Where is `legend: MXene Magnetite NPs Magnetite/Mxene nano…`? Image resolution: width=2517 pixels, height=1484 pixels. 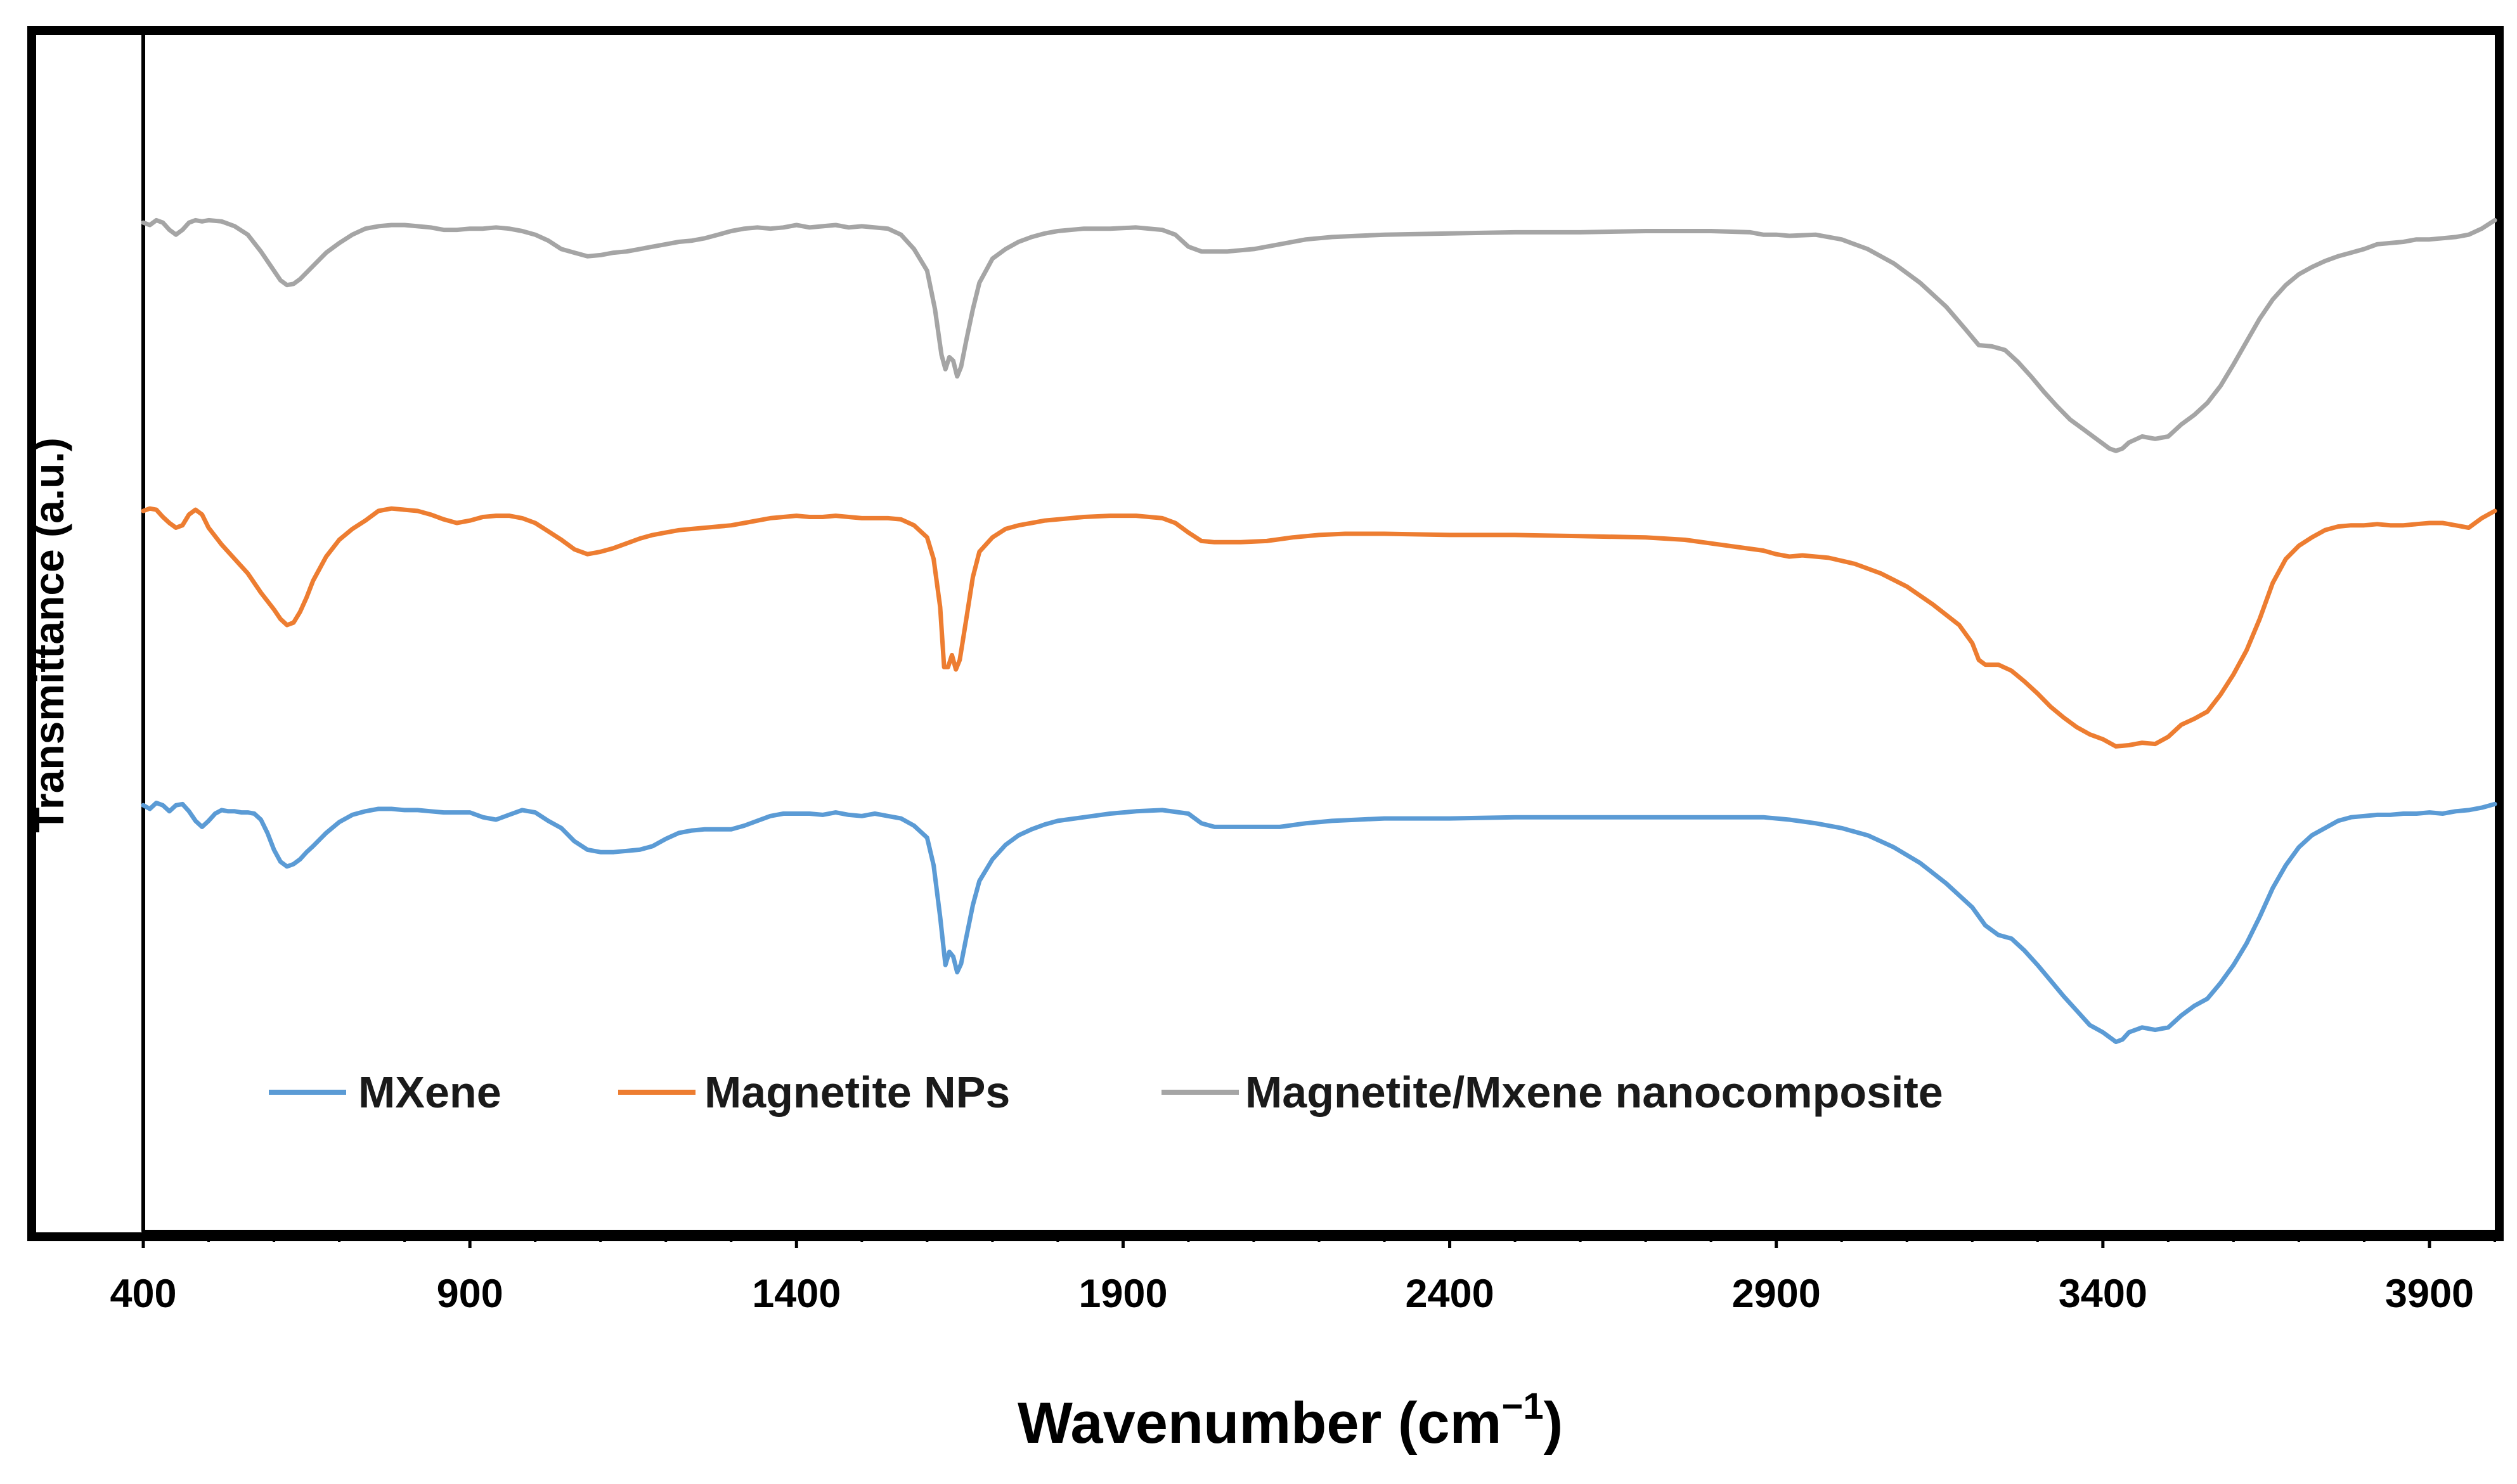
legend: MXene Magnetite NPs Magnetite/Mxene nano… is located at coordinates (1106, 1092).